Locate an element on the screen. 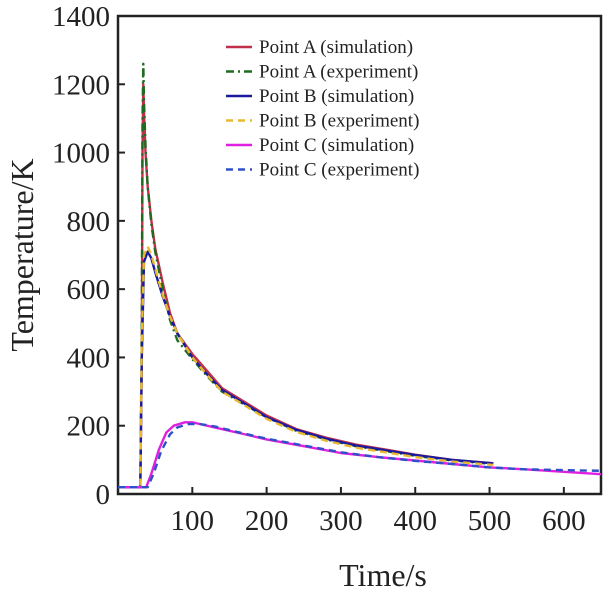 The image size is (606, 601). x-tick-label: 300 is located at coordinates (341, 521).